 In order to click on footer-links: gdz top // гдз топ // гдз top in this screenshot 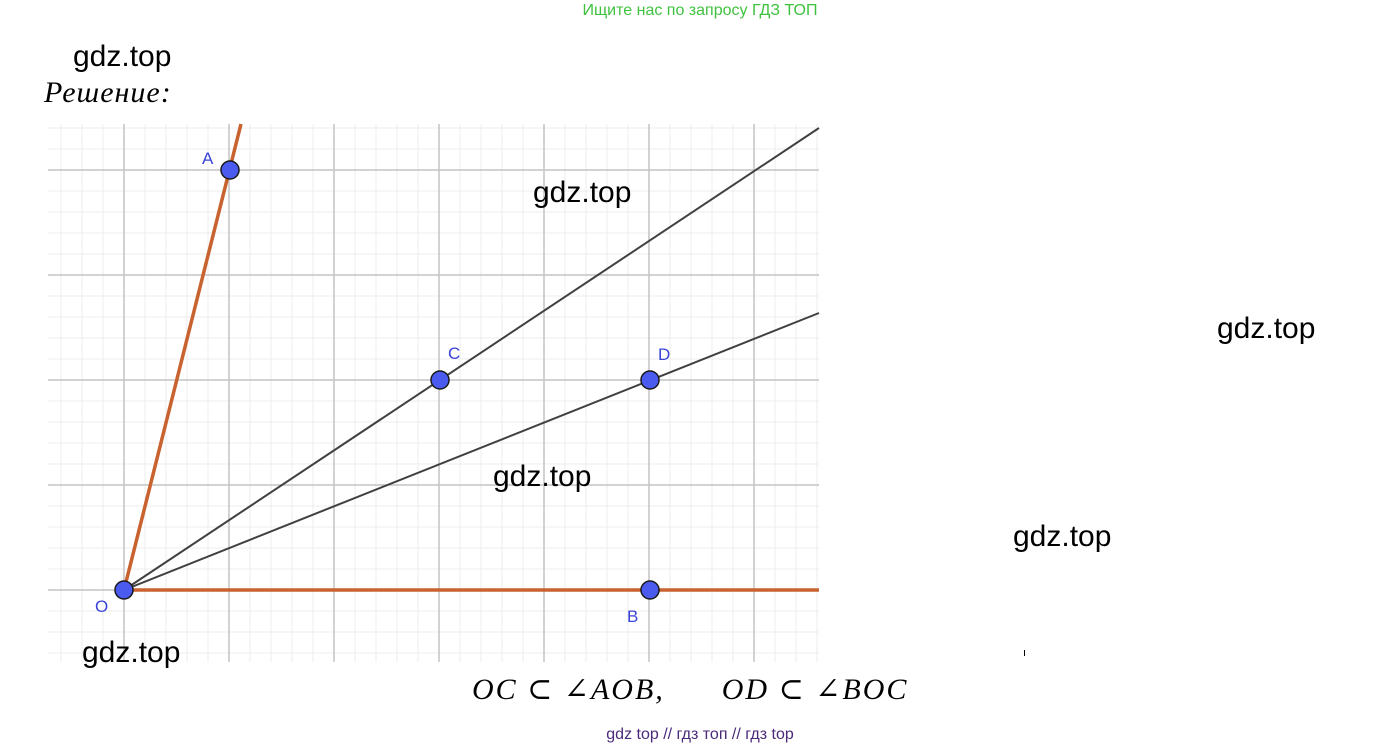, I will do `click(700, 734)`.